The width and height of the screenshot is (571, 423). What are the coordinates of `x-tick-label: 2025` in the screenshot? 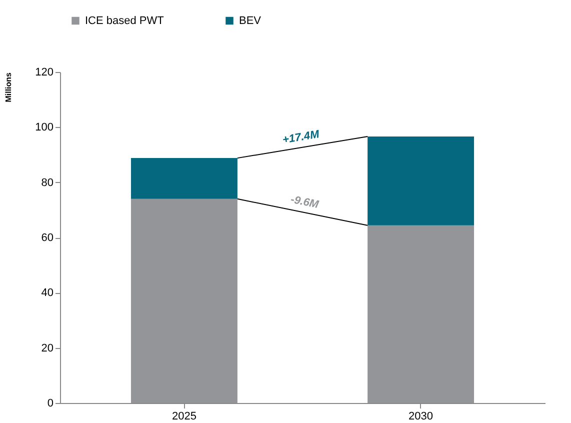 It's located at (184, 416).